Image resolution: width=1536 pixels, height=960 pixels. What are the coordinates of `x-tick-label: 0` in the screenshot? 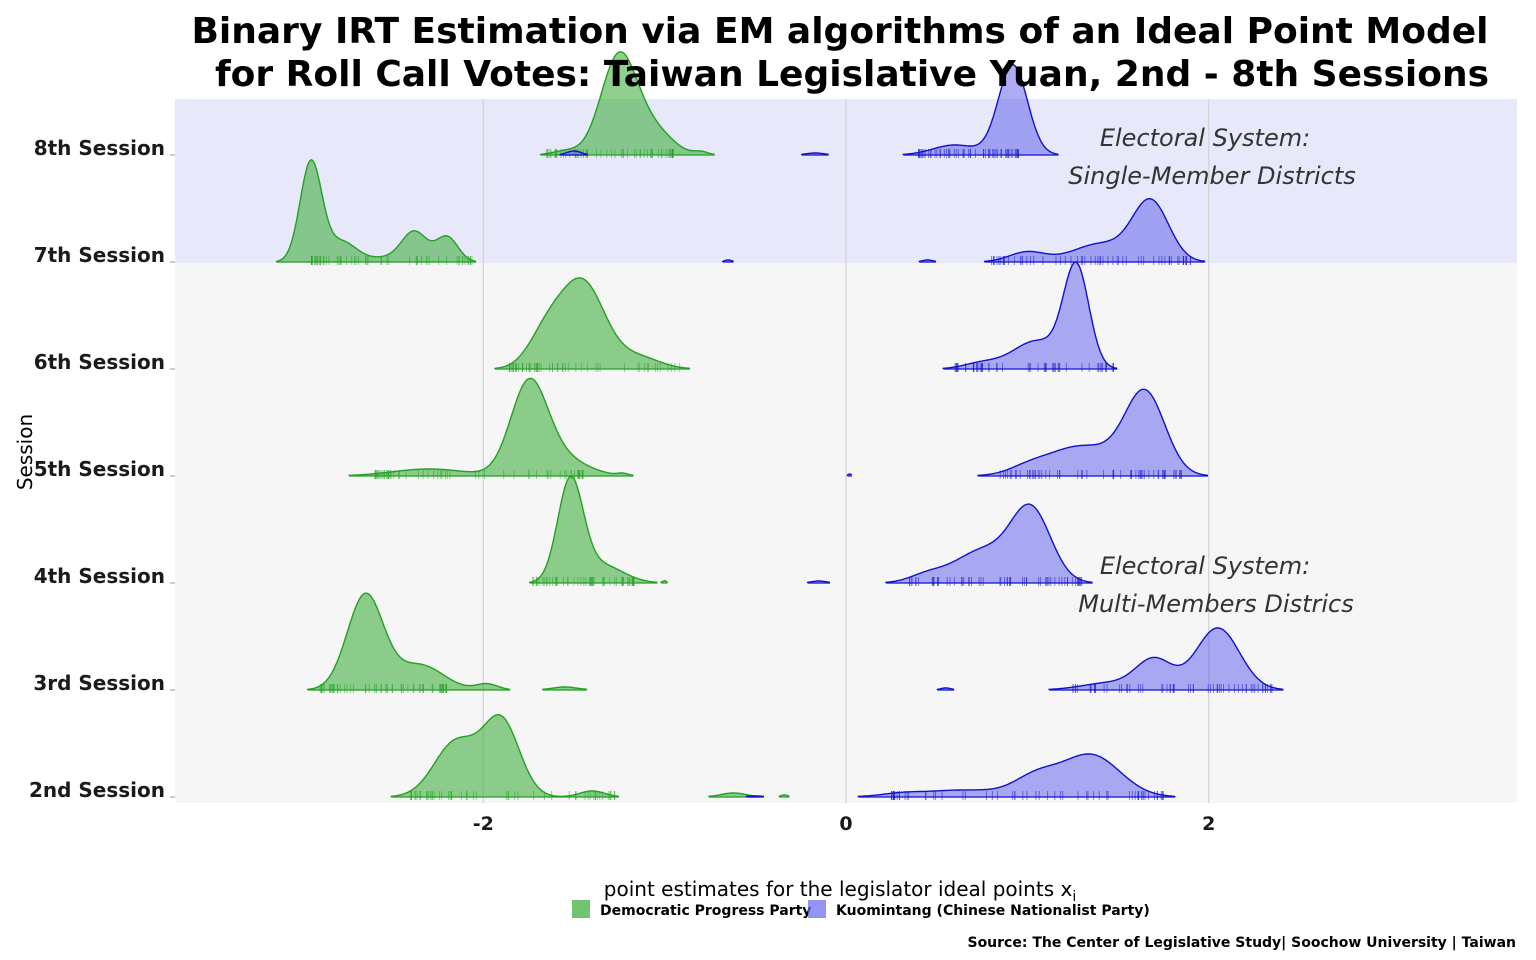 It's located at (845, 824).